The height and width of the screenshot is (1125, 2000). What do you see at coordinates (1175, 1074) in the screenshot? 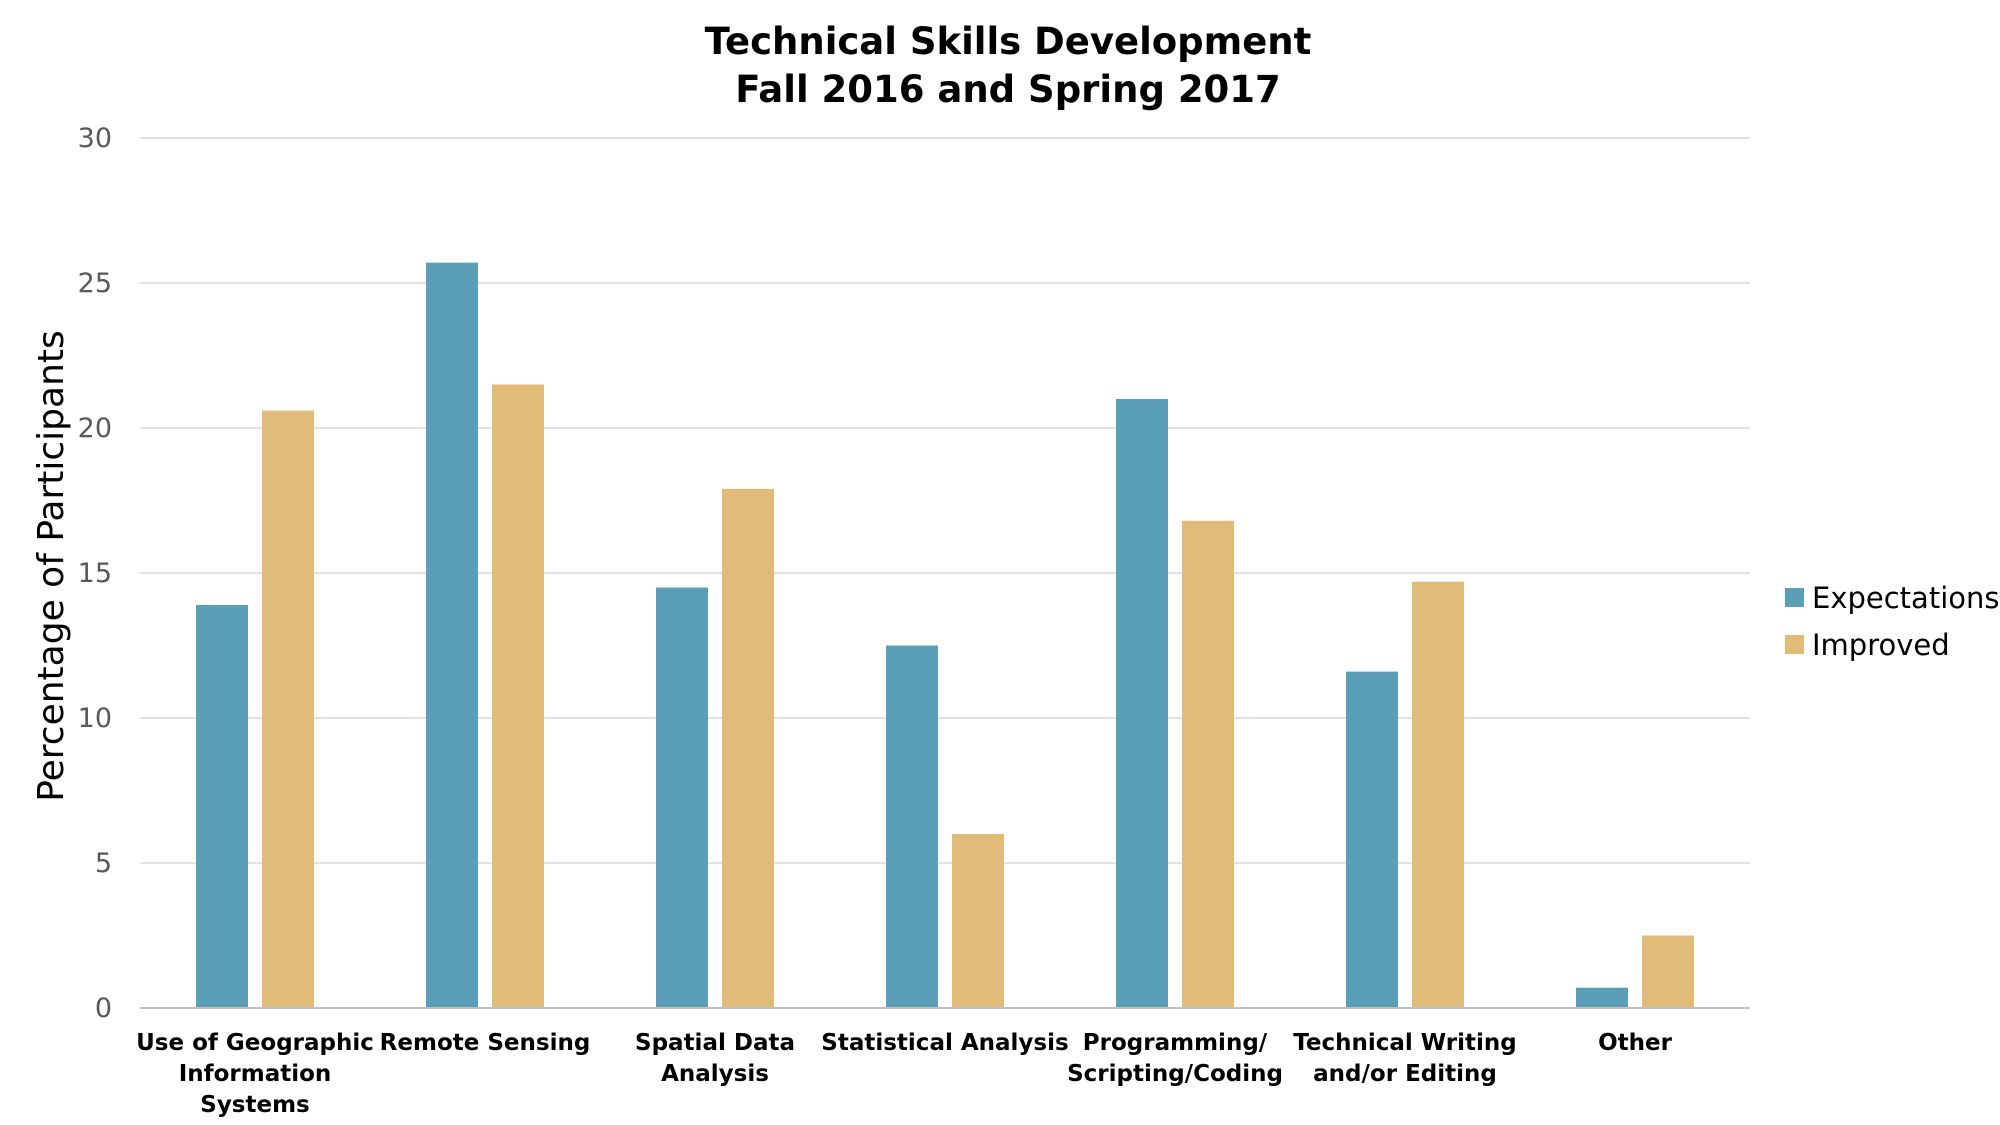
I see `x-tick-label: Scripting/Coding` at bounding box center [1175, 1074].